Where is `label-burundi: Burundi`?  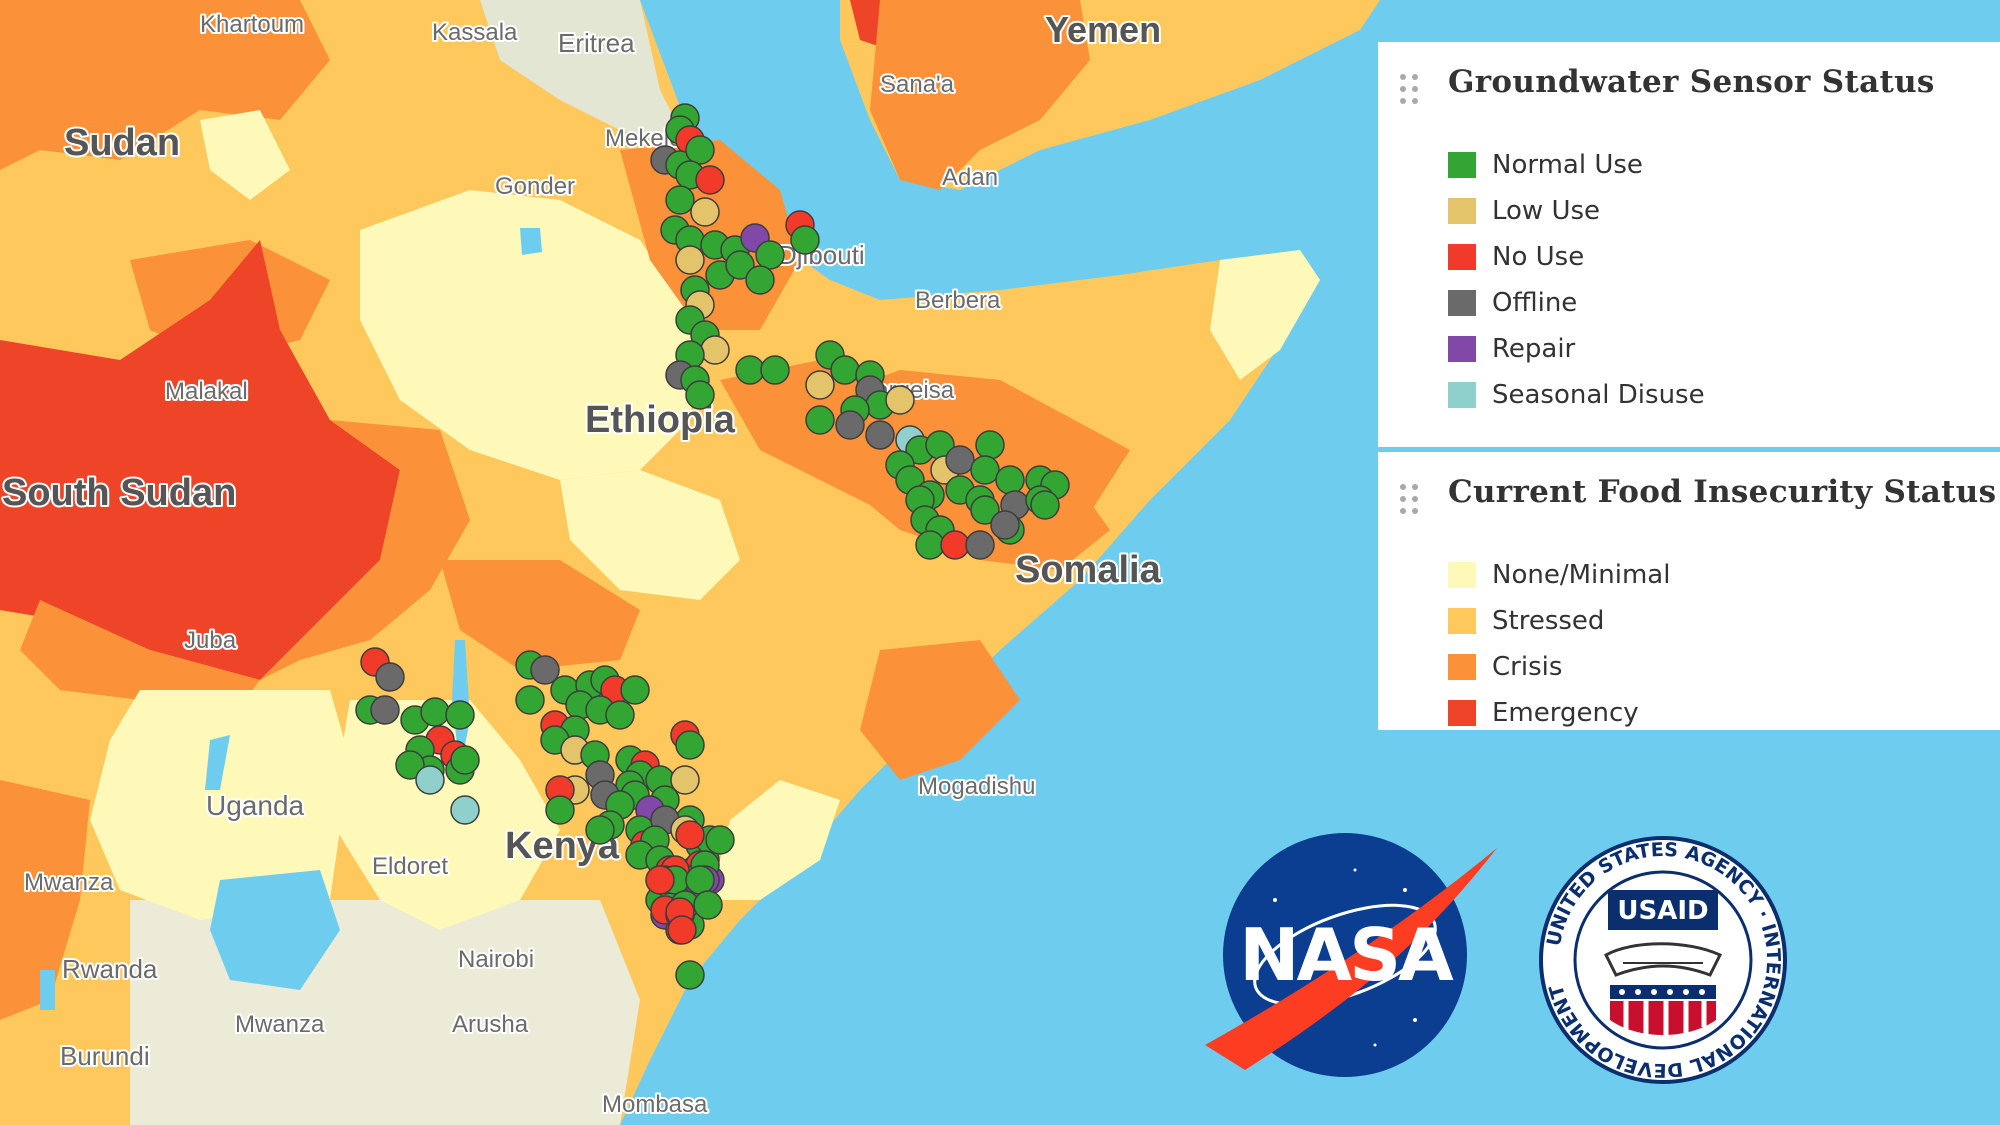
label-burundi: Burundi is located at coordinates (105, 1056).